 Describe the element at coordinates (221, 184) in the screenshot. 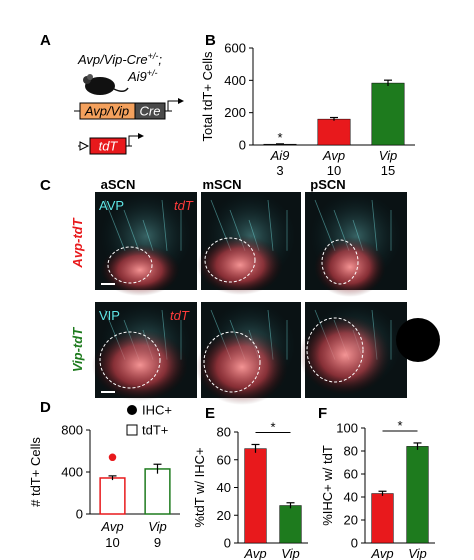

I see `column-header: mSCN` at that location.